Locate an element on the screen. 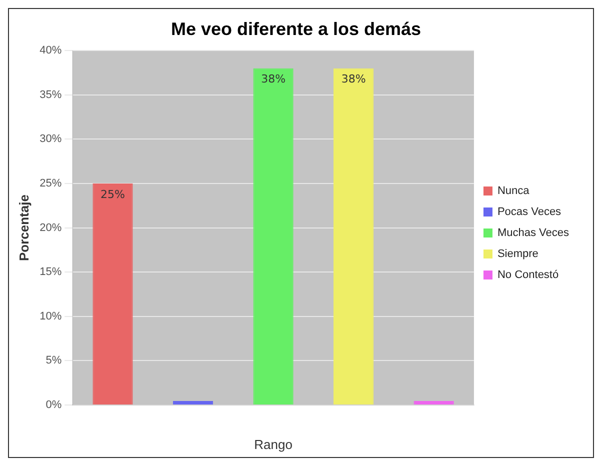 The width and height of the screenshot is (602, 468). legend-label: Muchas Veces is located at coordinates (533, 233).